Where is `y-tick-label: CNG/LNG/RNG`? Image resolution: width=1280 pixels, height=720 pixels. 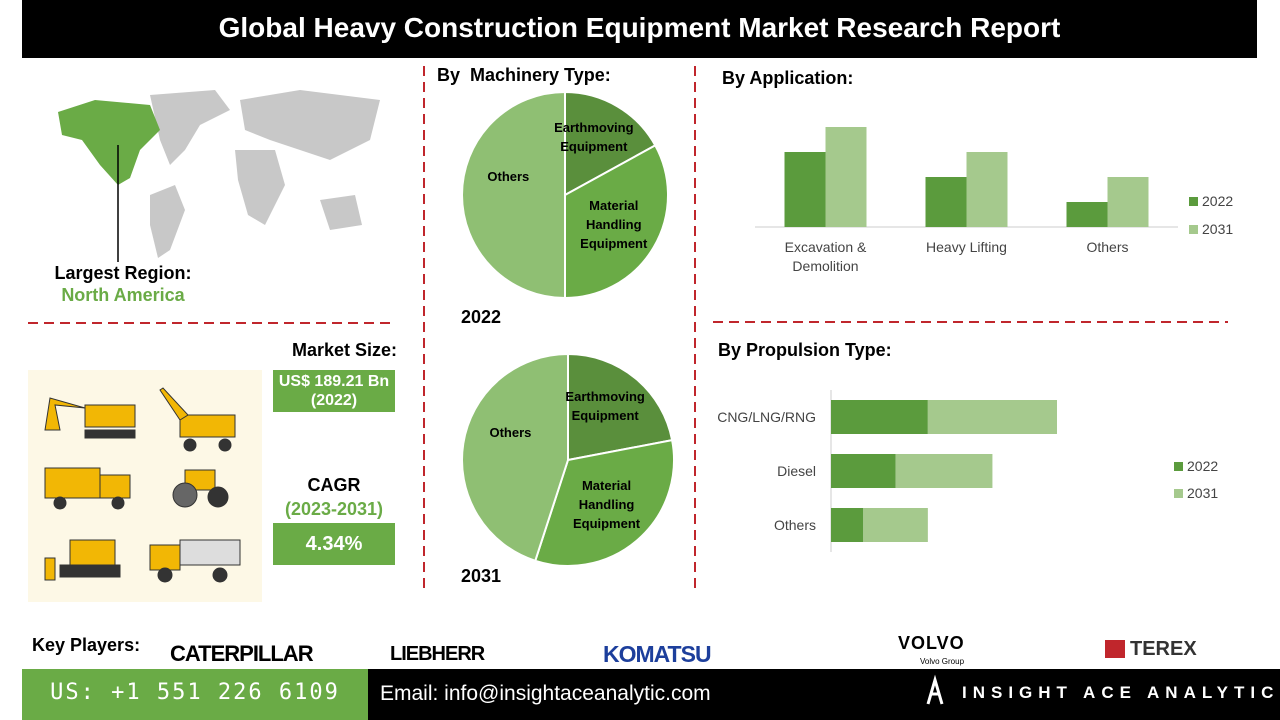
y-tick-label: CNG/LNG/RNG is located at coordinates (766, 417).